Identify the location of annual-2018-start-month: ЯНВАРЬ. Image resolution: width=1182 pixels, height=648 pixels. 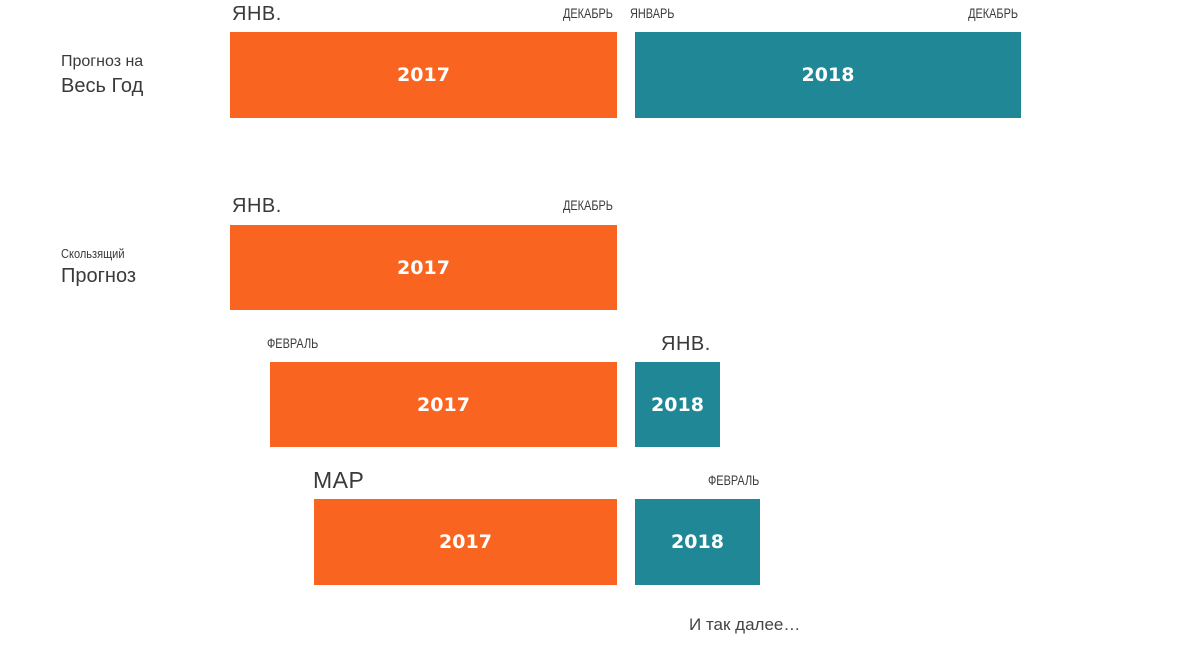
(652, 13).